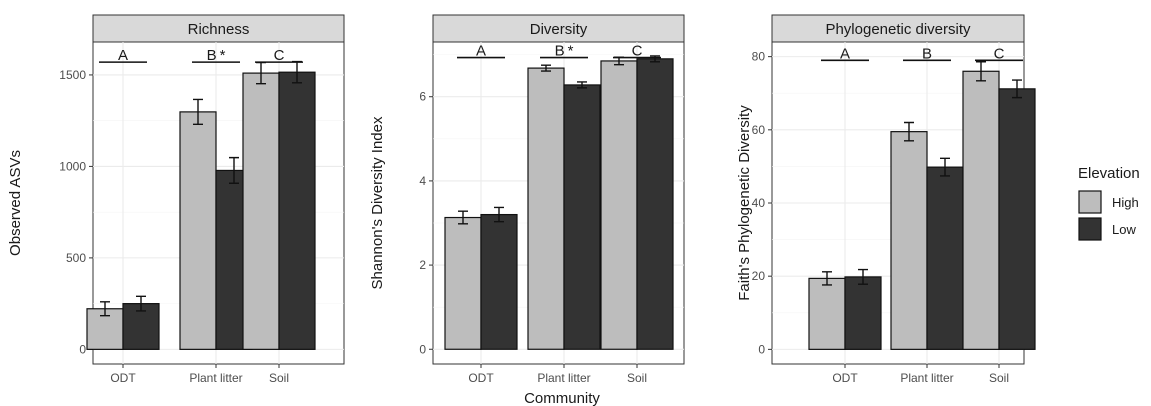  Describe the element at coordinates (981, 71) in the screenshot. I see `error-bar-high-soil` at that location.